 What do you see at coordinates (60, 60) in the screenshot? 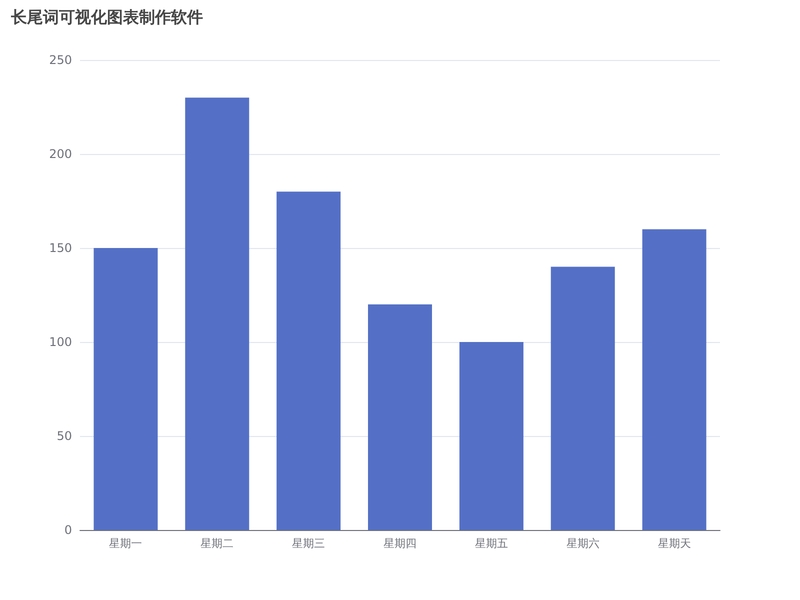
I see `y-tick-label: 250` at bounding box center [60, 60].